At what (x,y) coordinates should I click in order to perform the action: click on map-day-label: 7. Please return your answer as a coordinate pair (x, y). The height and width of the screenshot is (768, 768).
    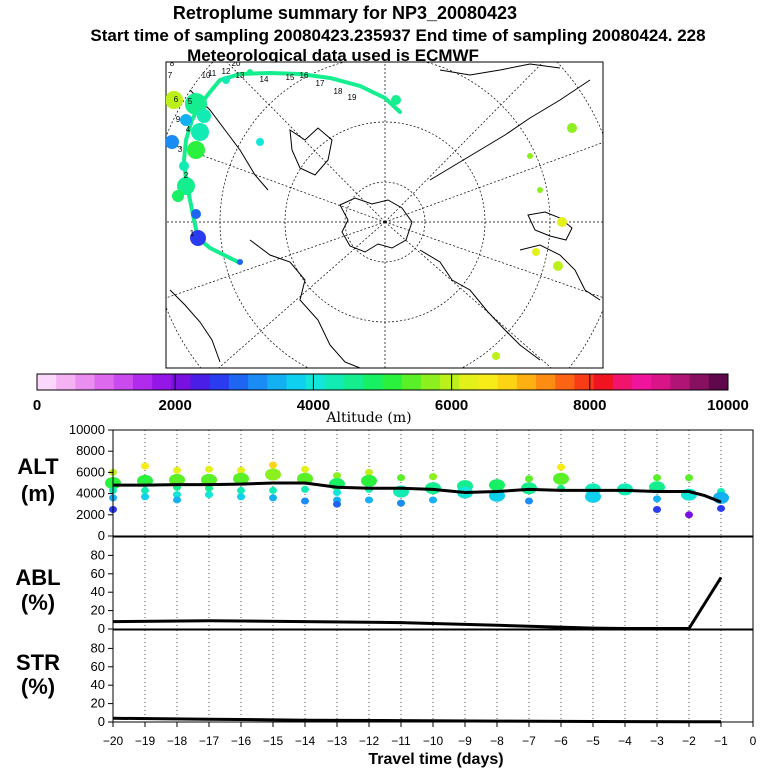
    Looking at the image, I should click on (170, 75).